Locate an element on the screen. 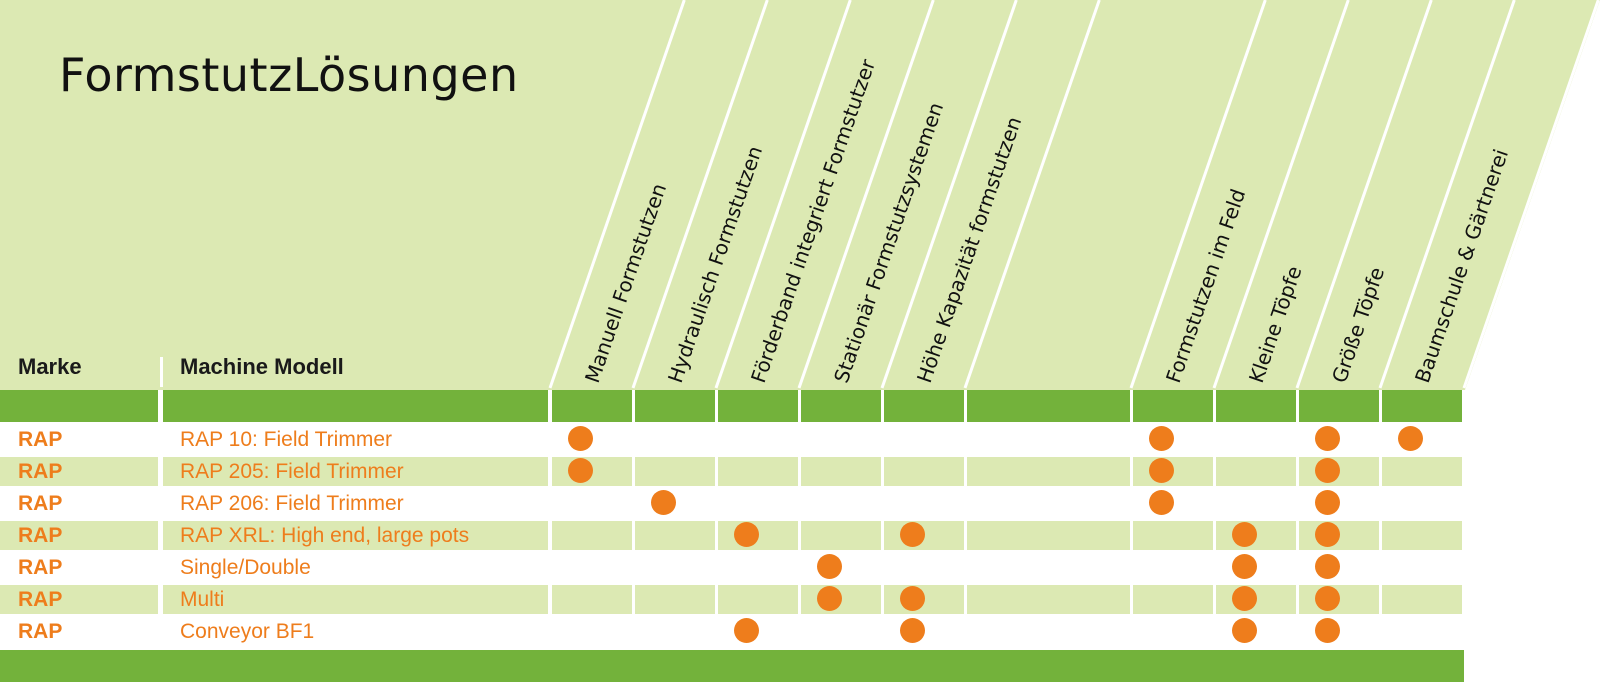 The height and width of the screenshot is (682, 1600). row-model: RAP 10: Field Trimmer is located at coordinates (286, 439).